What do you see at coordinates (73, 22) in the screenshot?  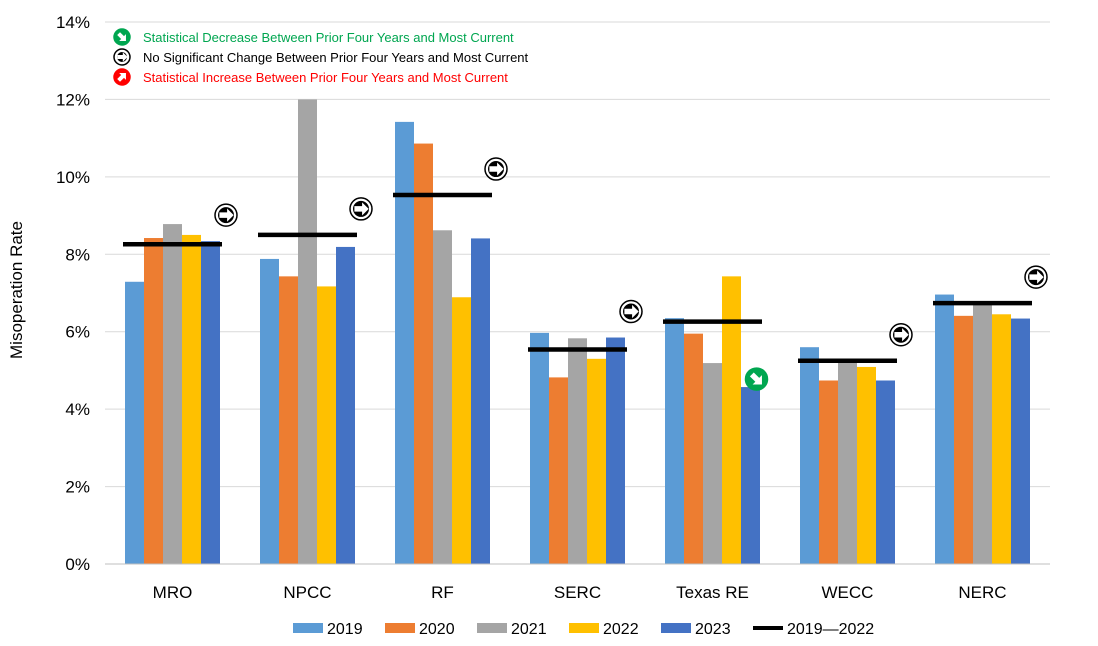 I see `y-tick-label: 14%` at bounding box center [73, 22].